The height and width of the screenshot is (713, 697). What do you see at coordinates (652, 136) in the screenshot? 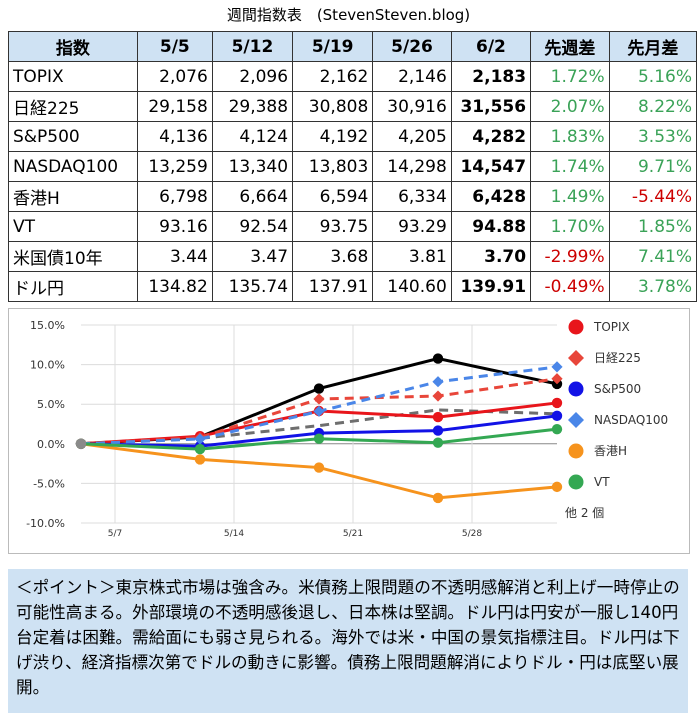
I see `table-cell: 3.53%` at bounding box center [652, 136].